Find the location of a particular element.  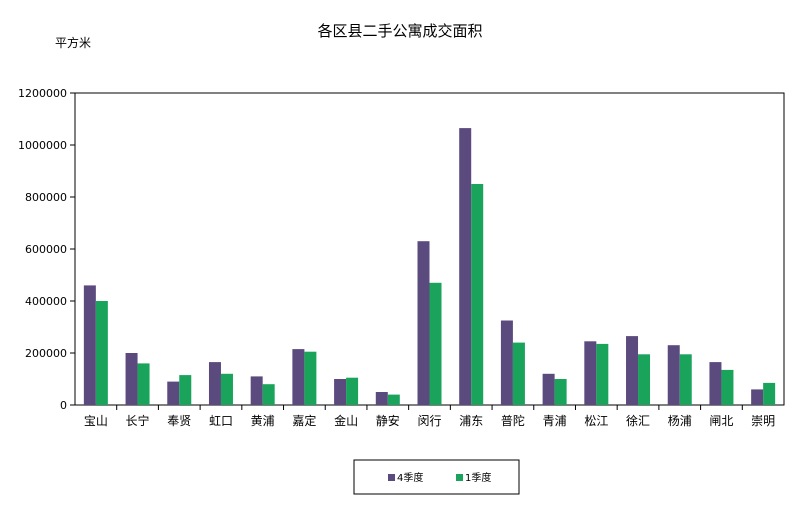

x-tick-label: 宝山 is located at coordinates (96, 421).